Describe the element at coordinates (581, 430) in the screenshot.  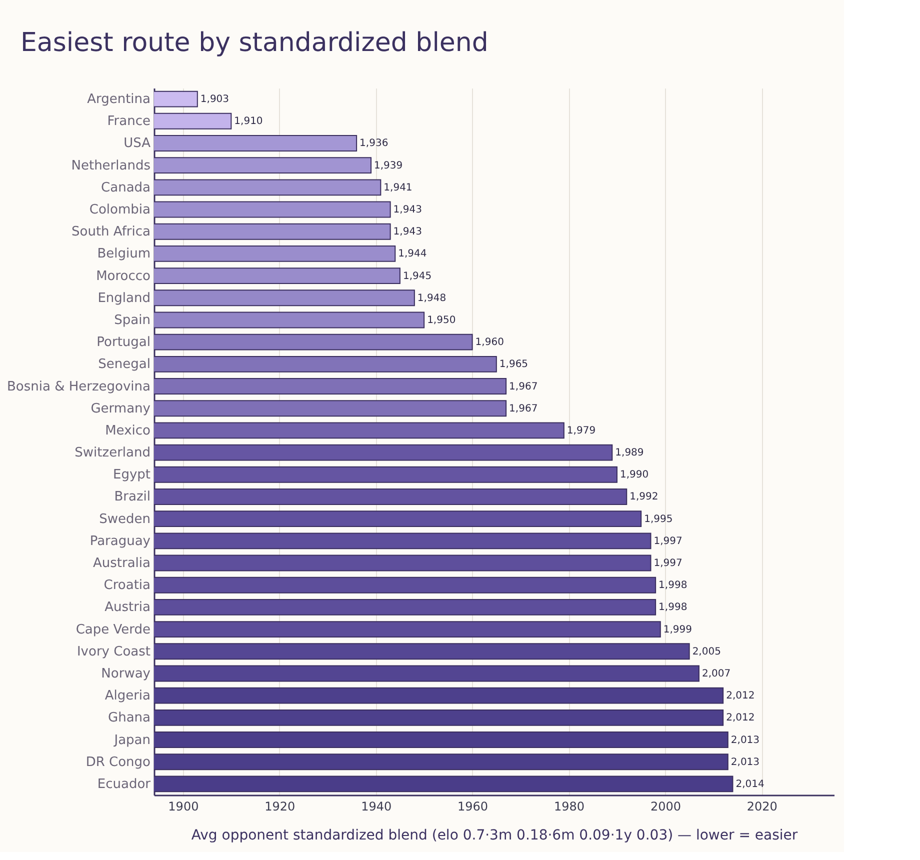
I see `data-label: 1,979` at that location.